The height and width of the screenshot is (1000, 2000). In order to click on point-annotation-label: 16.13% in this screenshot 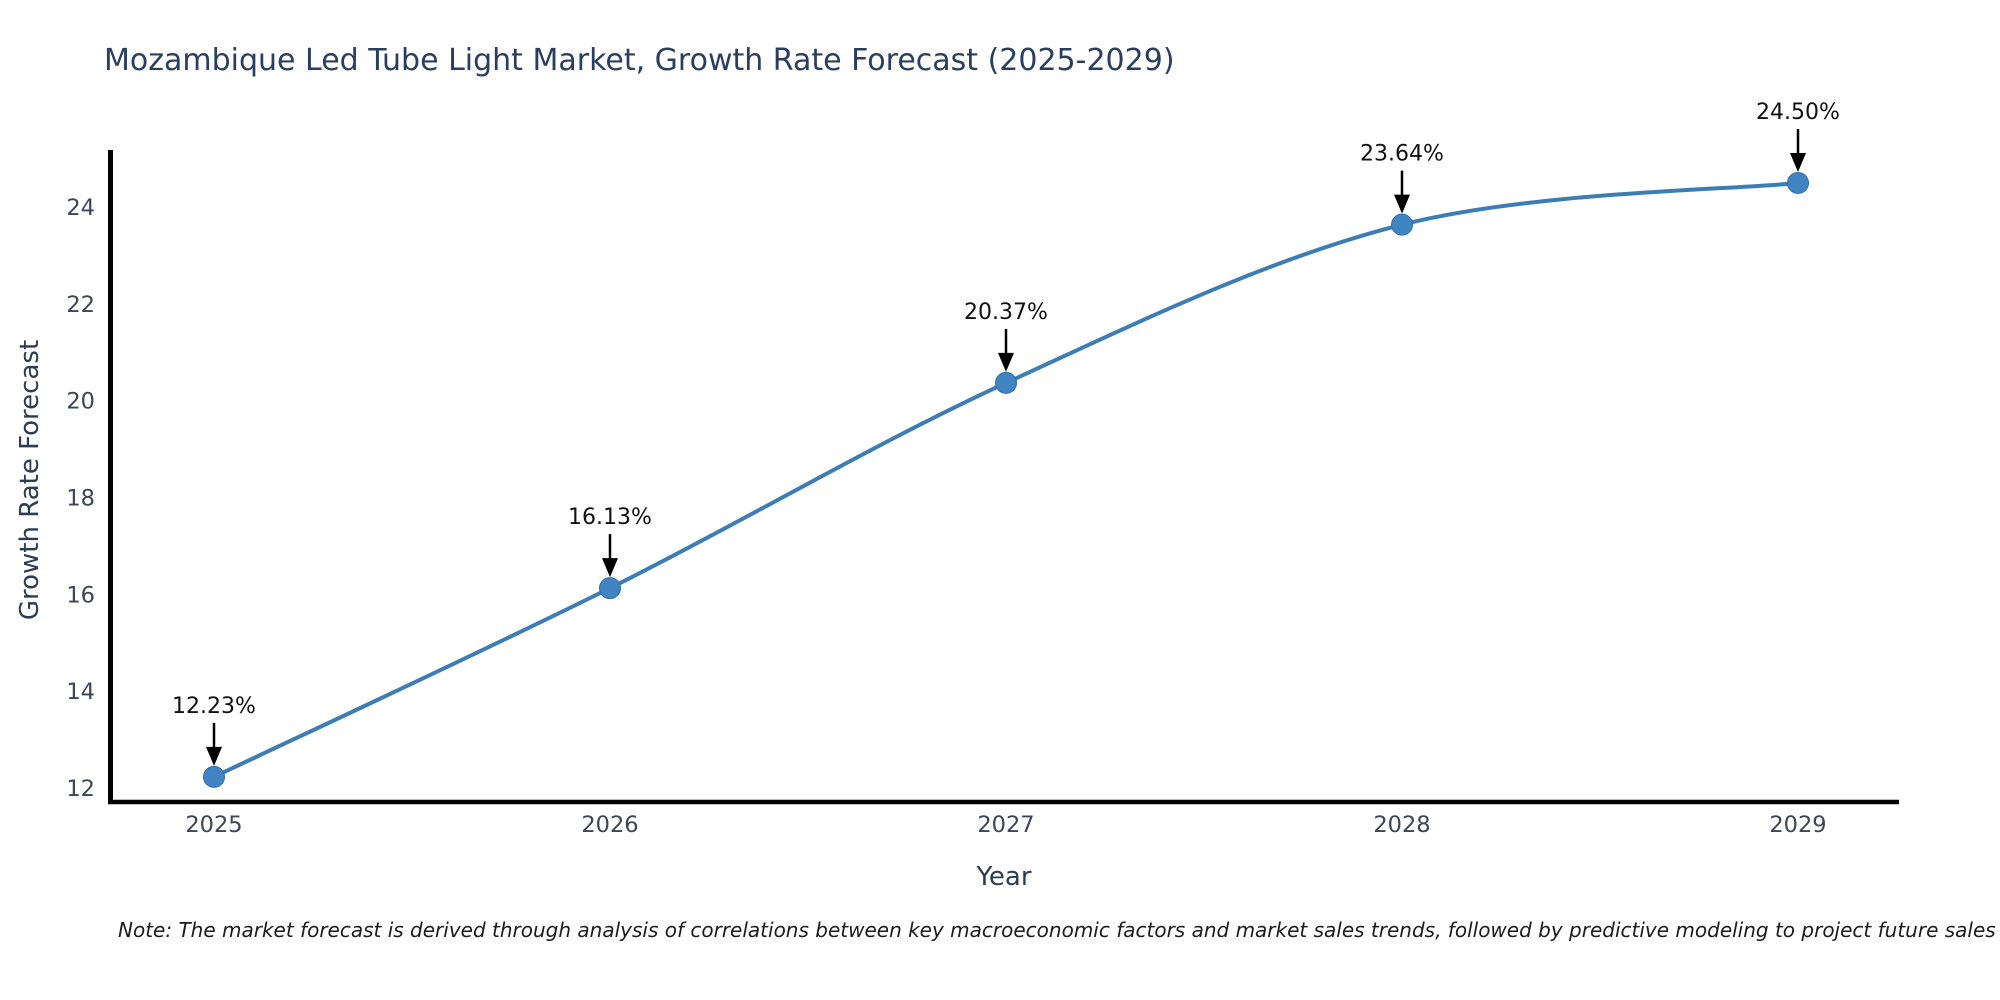, I will do `click(610, 517)`.